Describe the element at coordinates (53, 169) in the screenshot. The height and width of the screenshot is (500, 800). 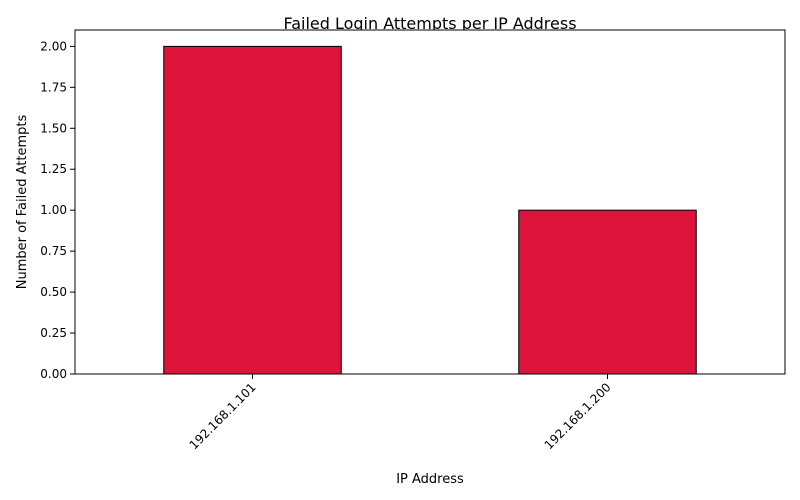
I see `y-tick-label: 1.25` at that location.